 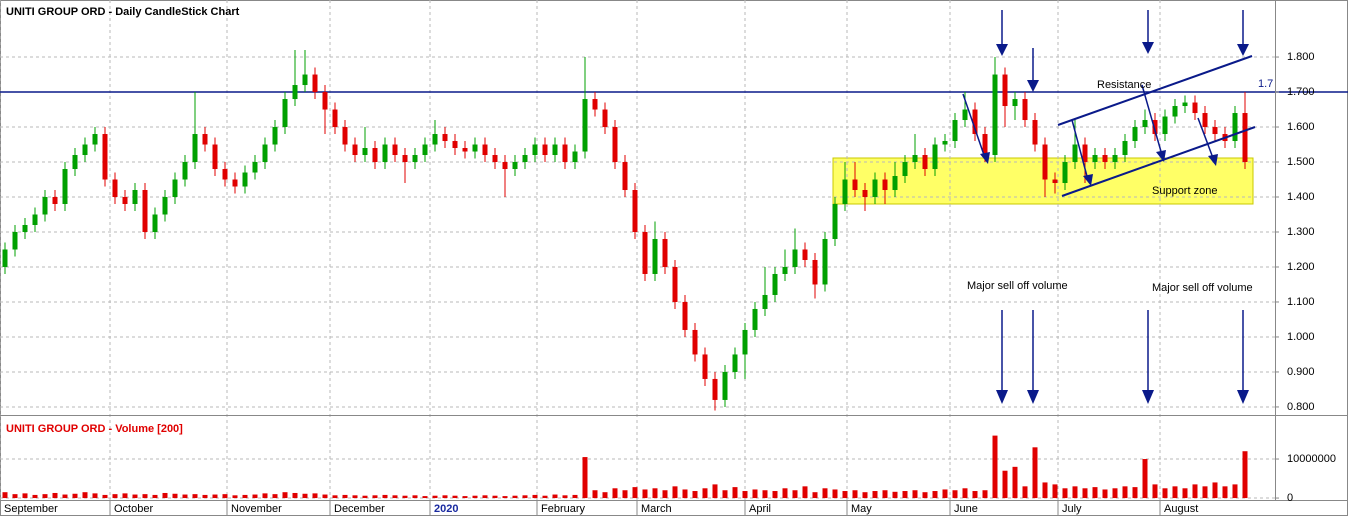 What do you see at coordinates (1158, 161) in the screenshot?
I see `trend-line` at bounding box center [1158, 161].